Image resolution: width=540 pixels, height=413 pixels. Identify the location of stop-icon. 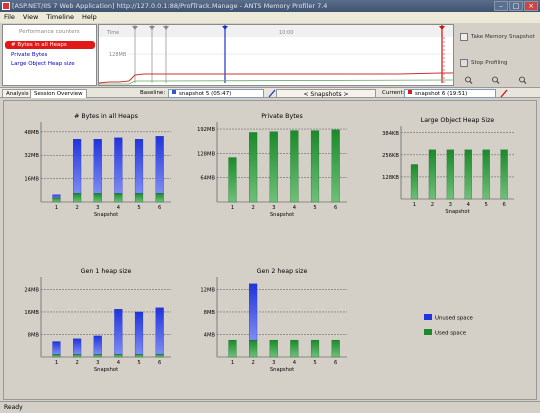
(464, 63).